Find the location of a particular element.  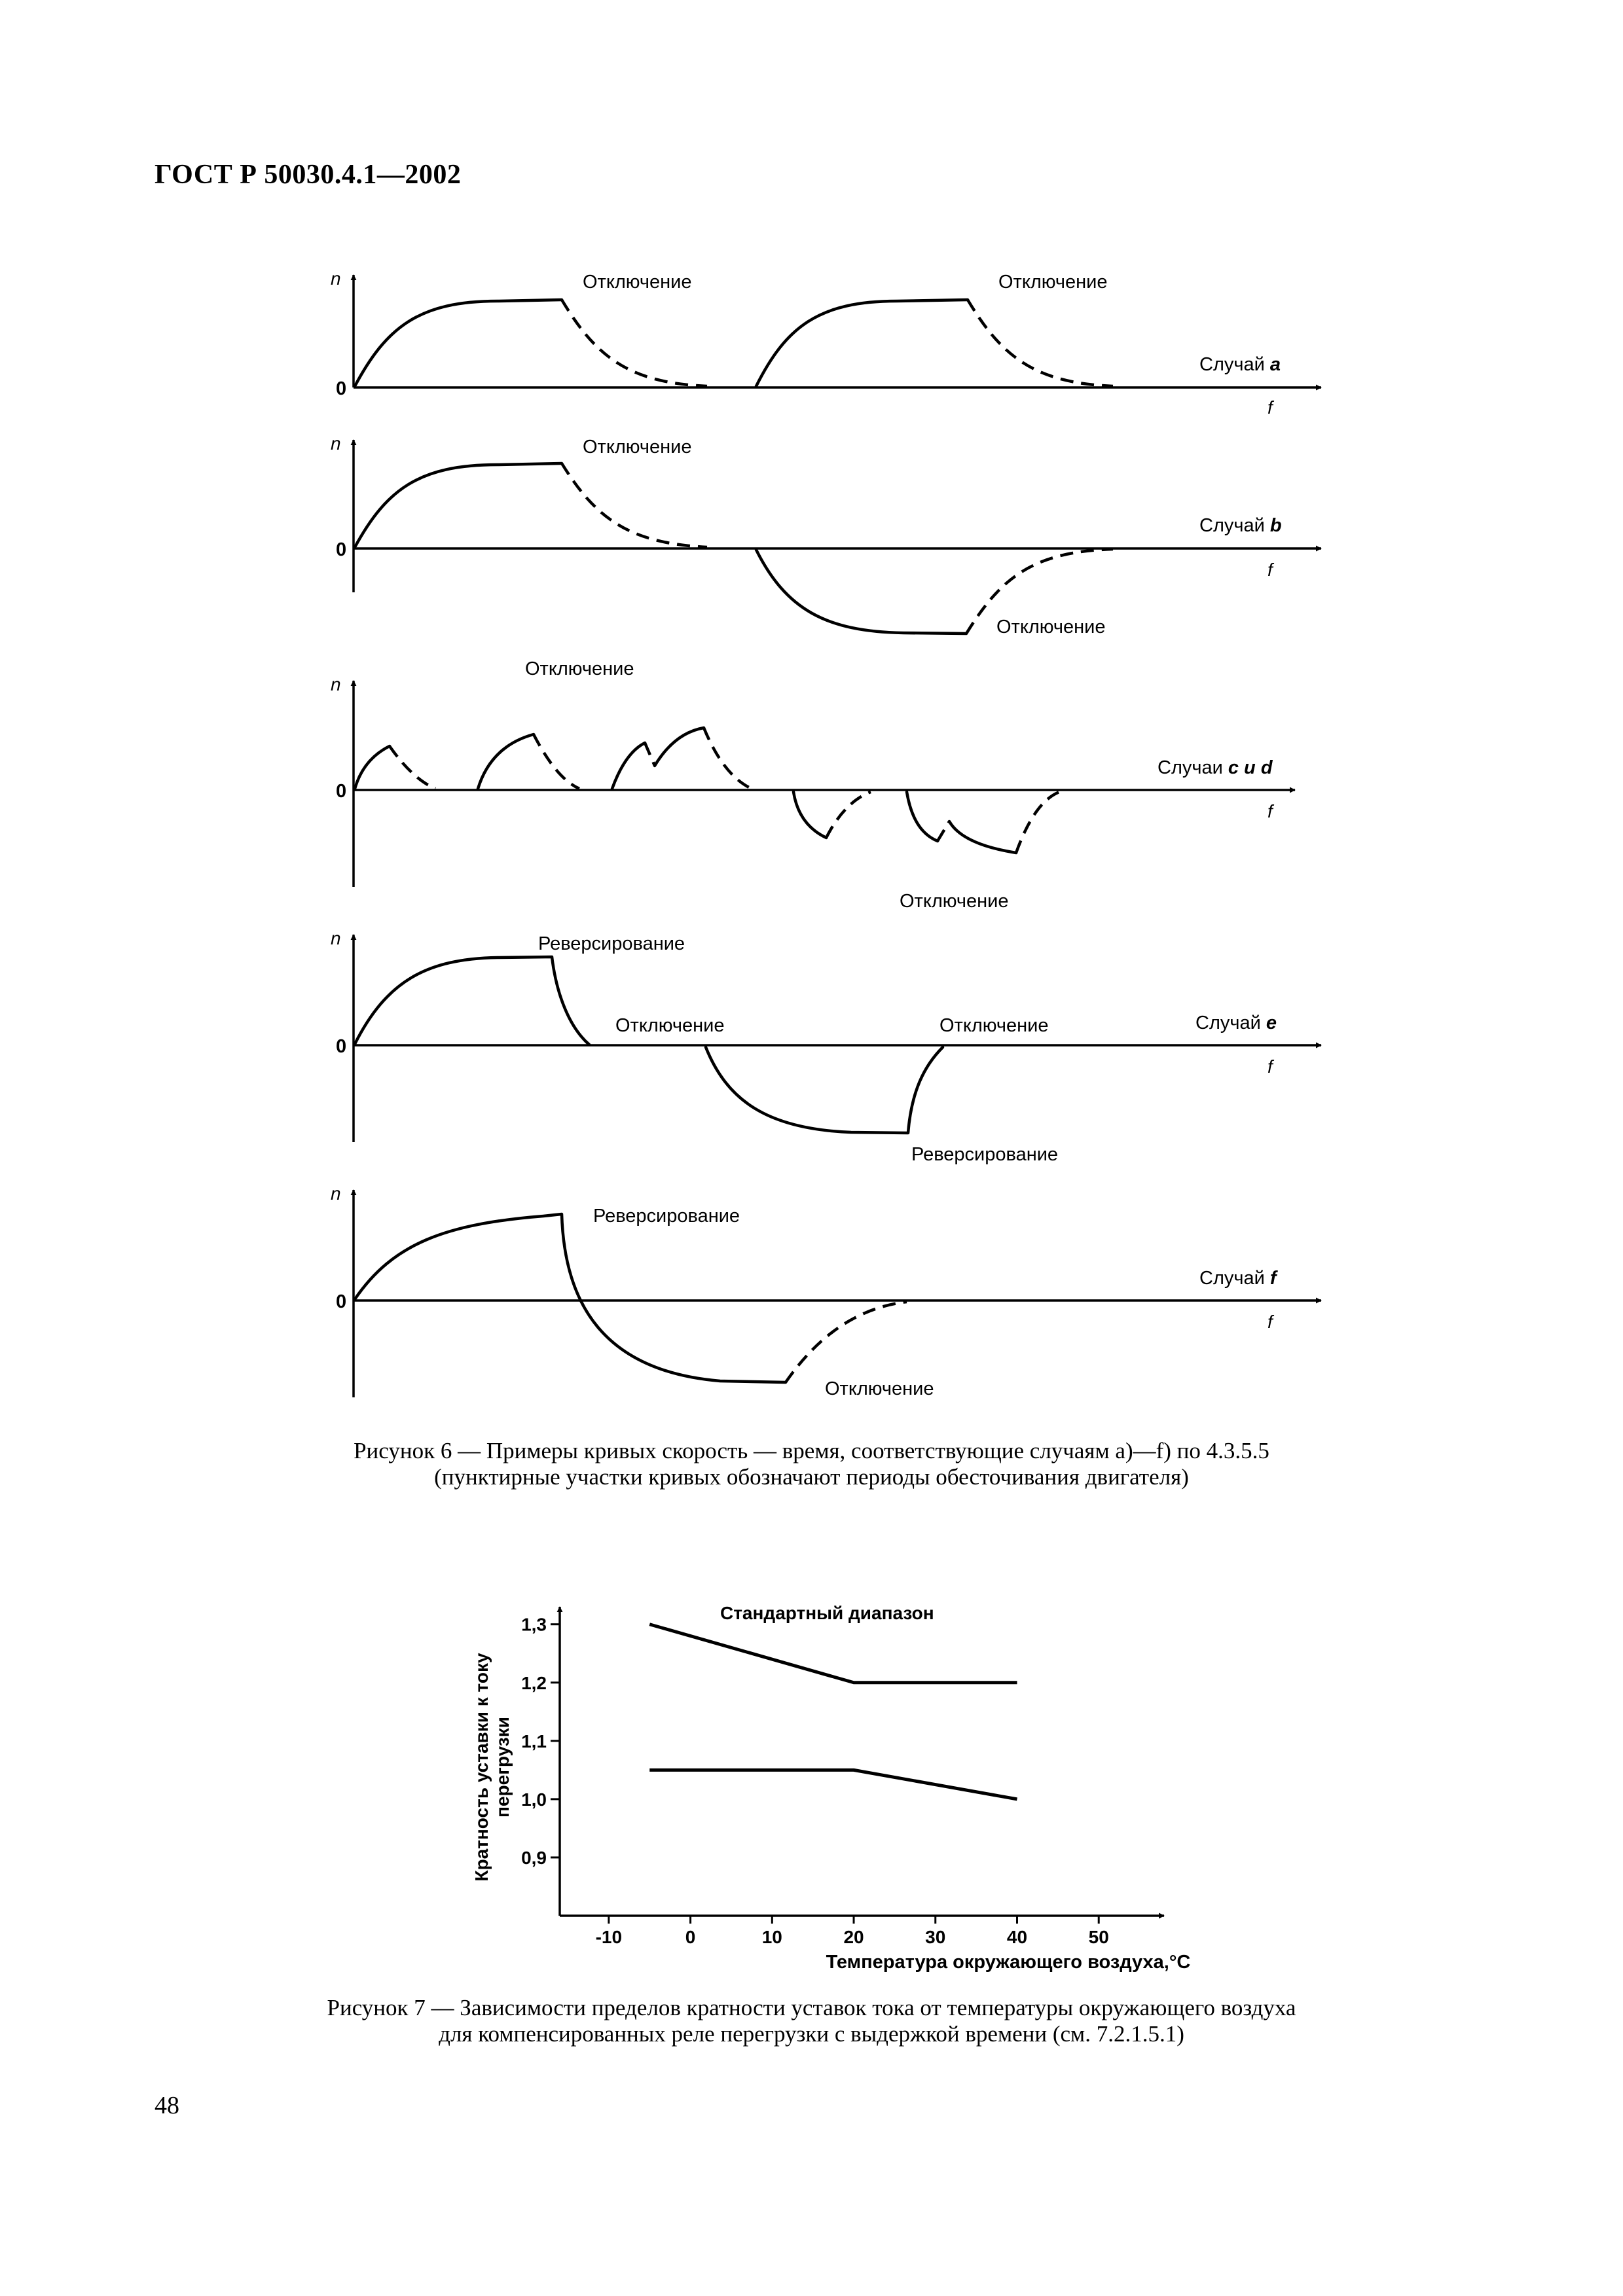

case-label: Случай a is located at coordinates (1240, 364).